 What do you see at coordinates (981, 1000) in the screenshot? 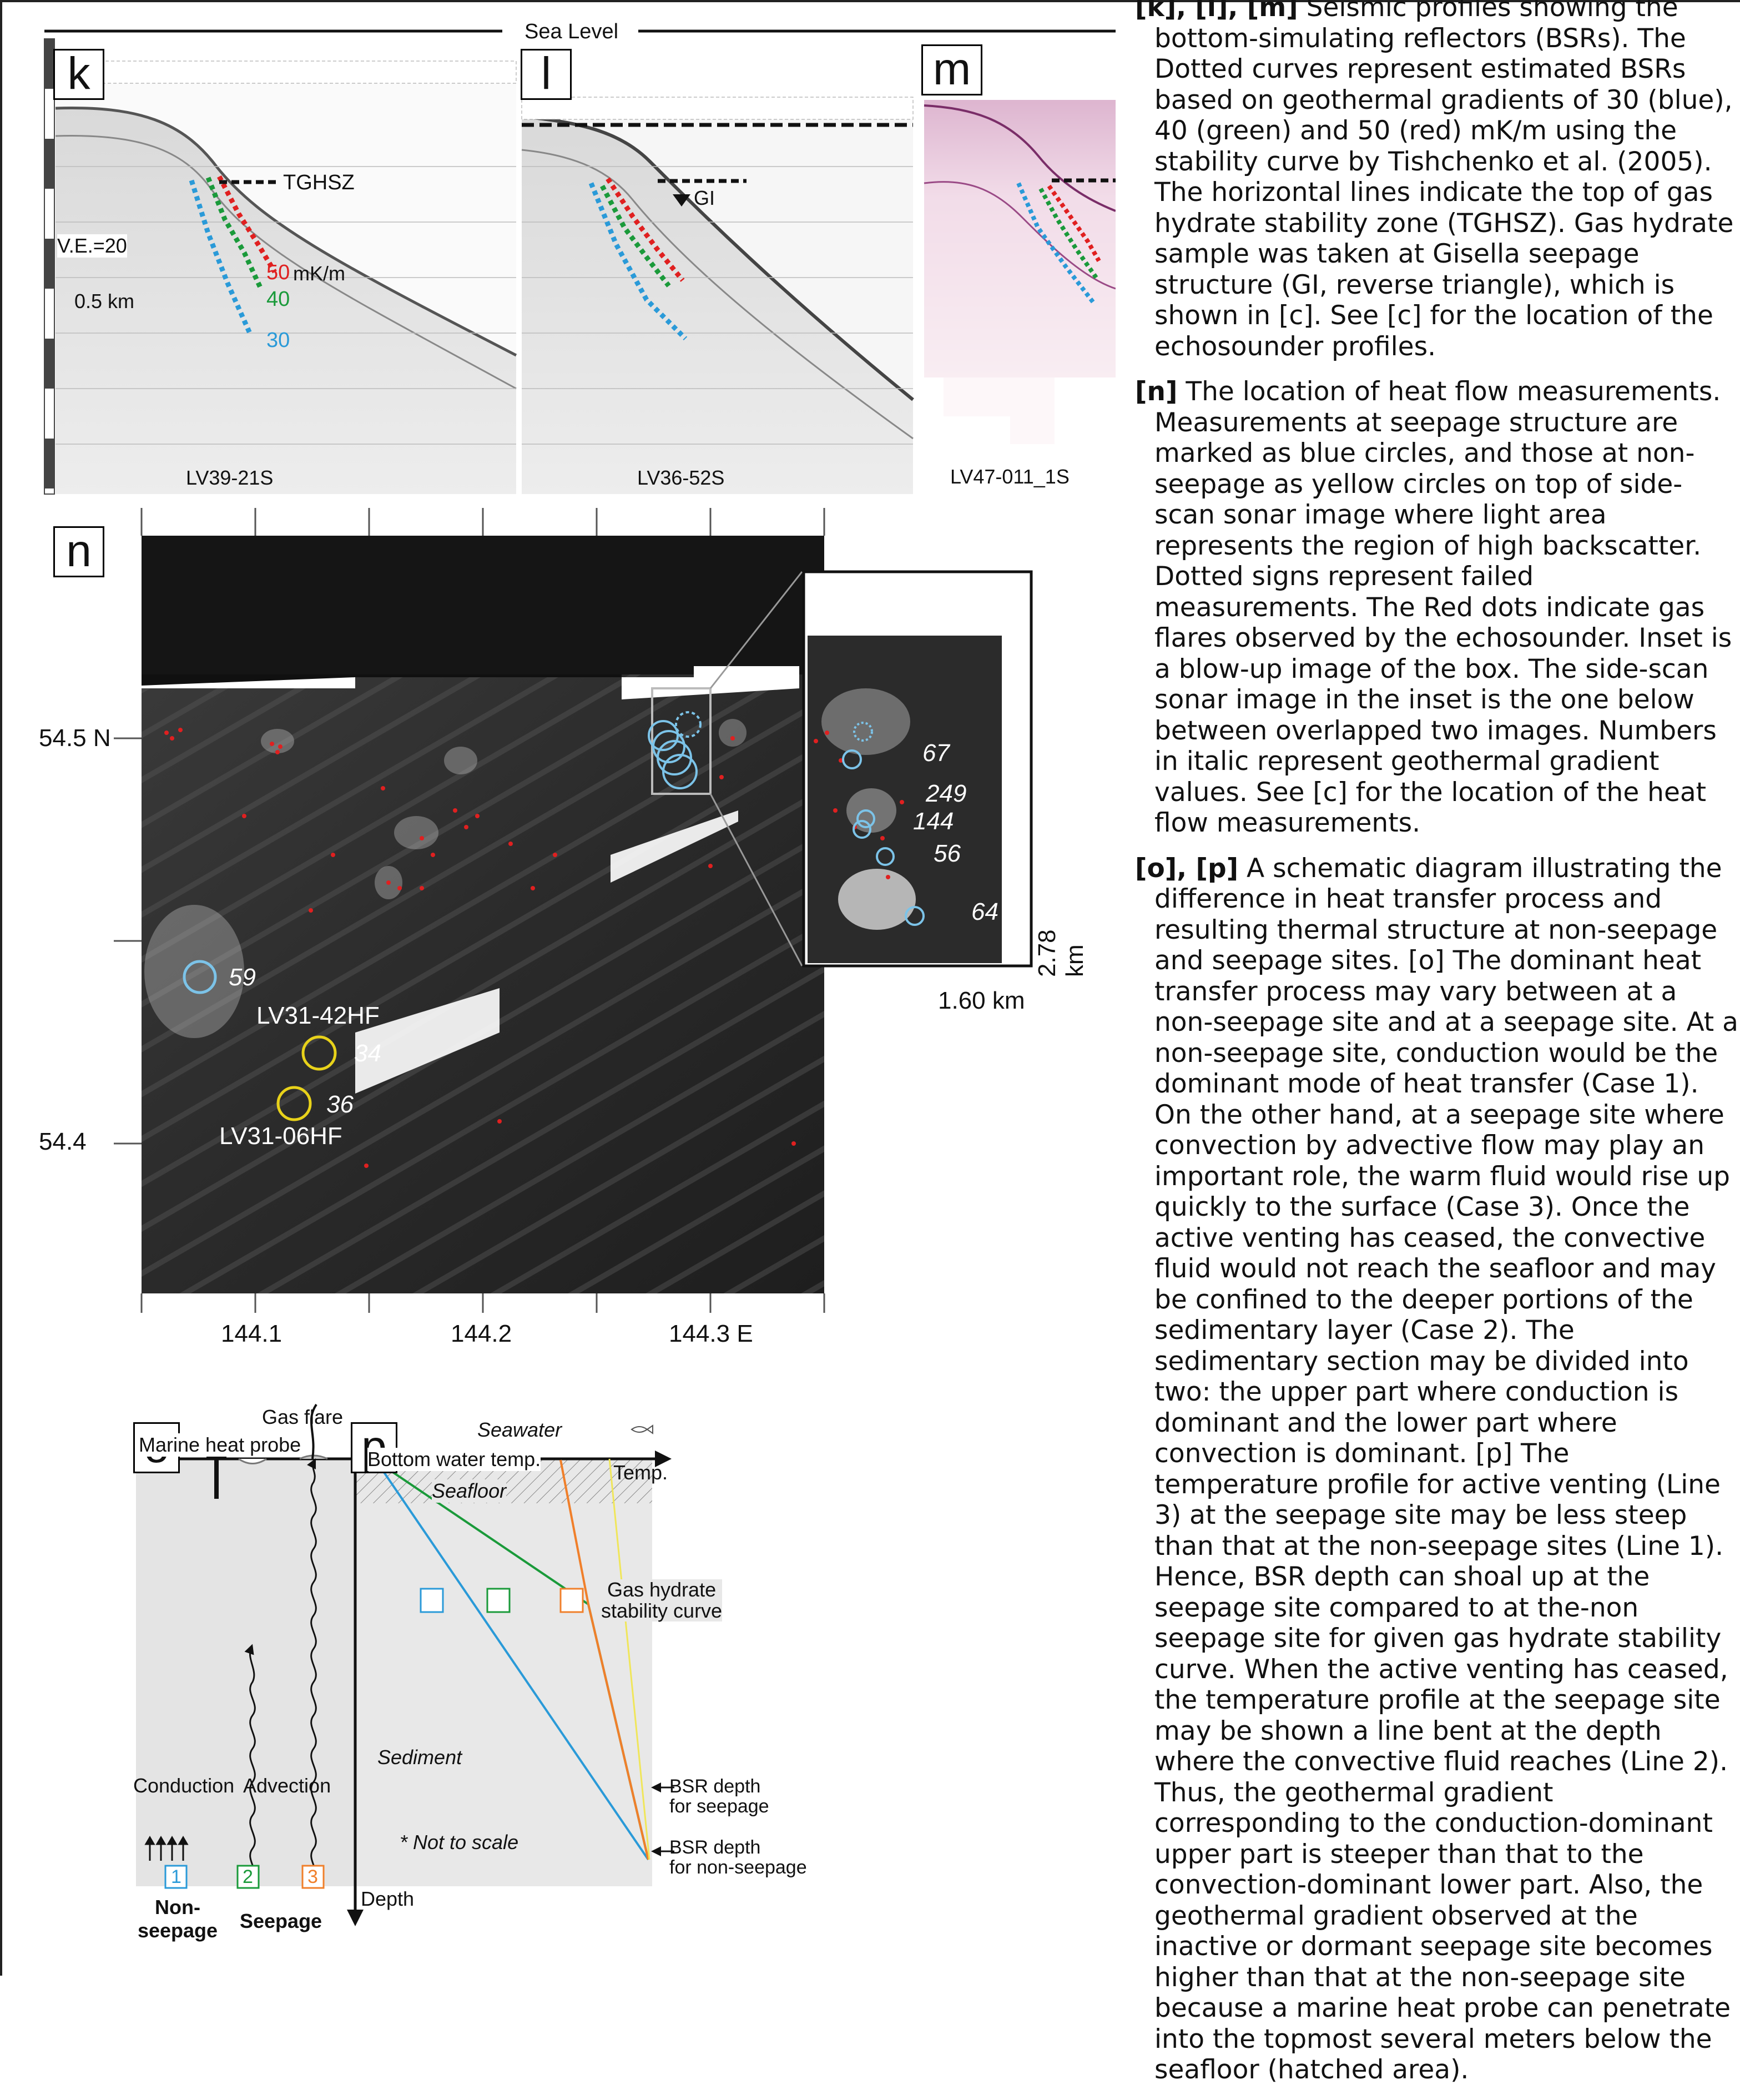
I see `inset-width-label: 1.60 km` at bounding box center [981, 1000].